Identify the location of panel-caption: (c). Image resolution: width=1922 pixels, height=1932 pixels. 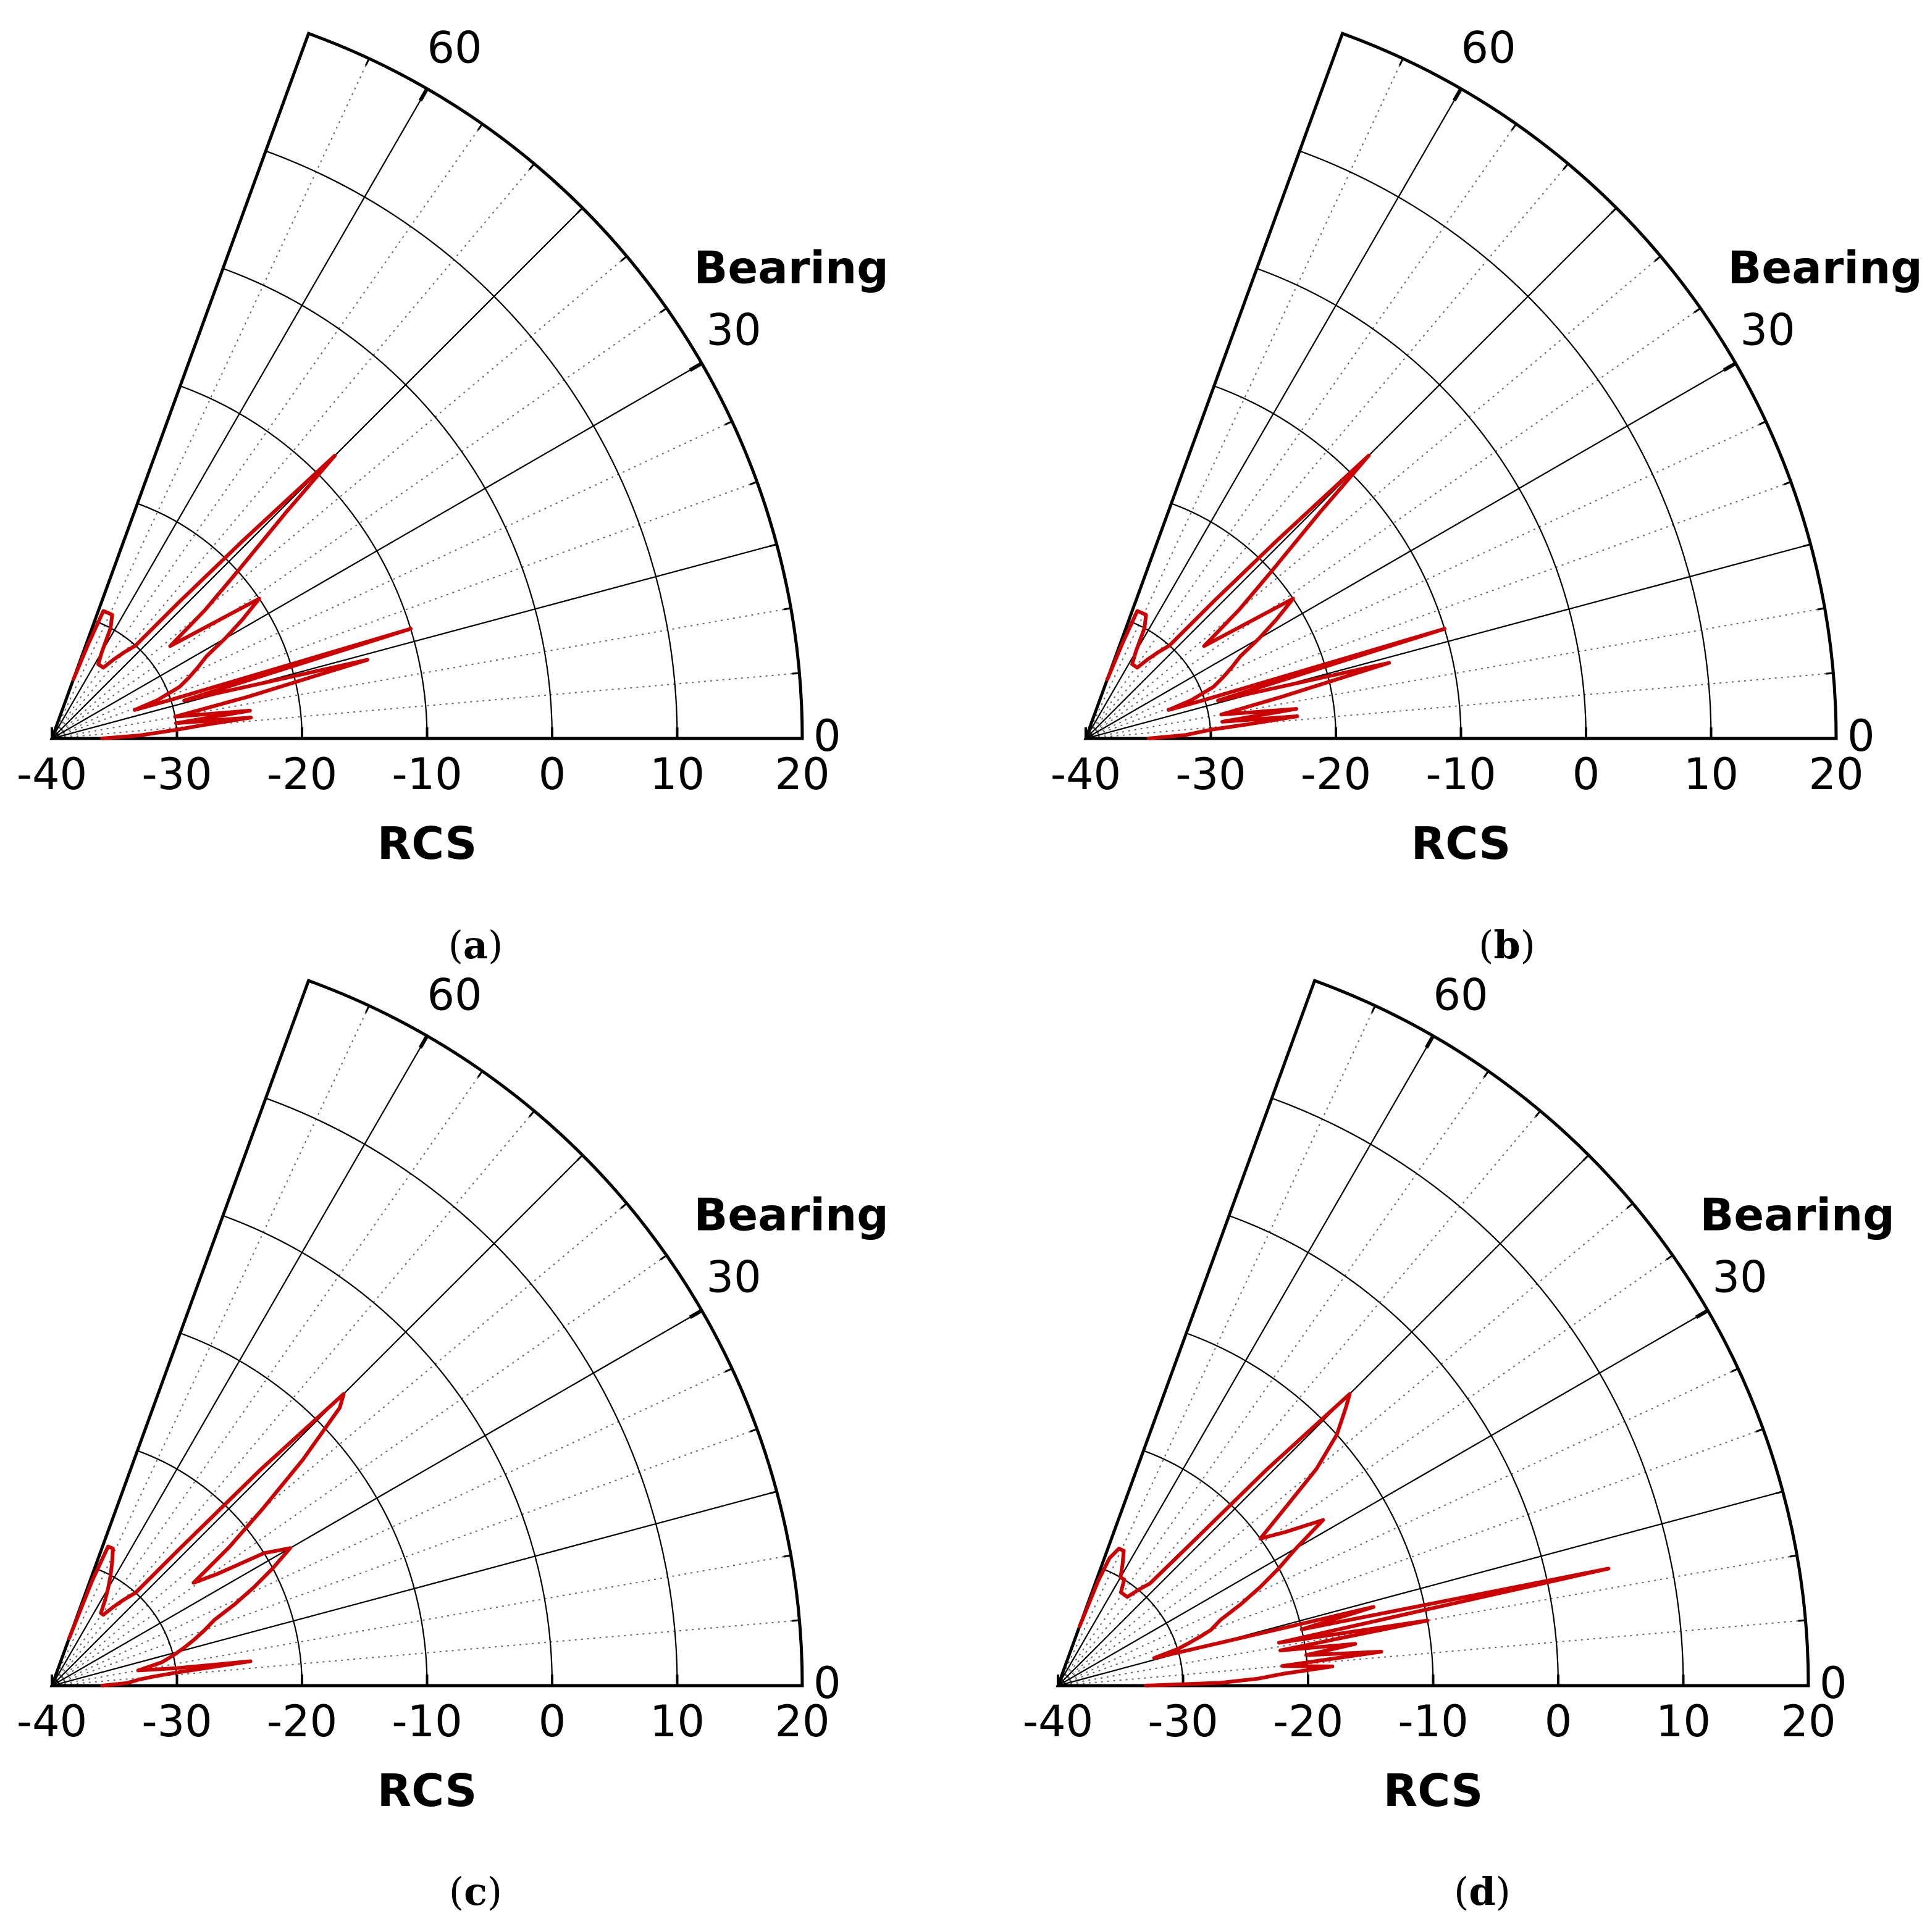
(475, 1892).